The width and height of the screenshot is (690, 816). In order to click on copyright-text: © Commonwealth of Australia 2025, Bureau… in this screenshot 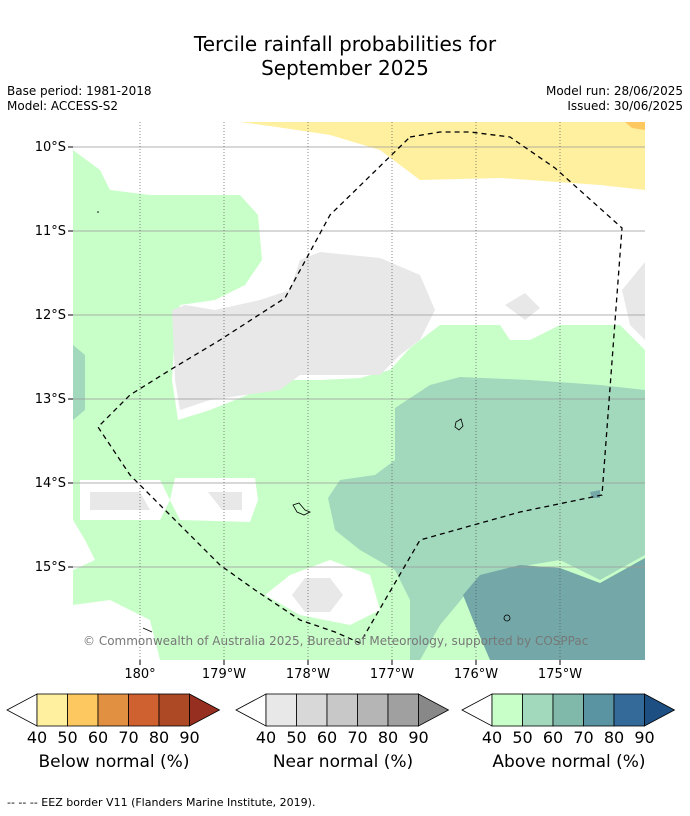, I will do `click(335, 641)`.